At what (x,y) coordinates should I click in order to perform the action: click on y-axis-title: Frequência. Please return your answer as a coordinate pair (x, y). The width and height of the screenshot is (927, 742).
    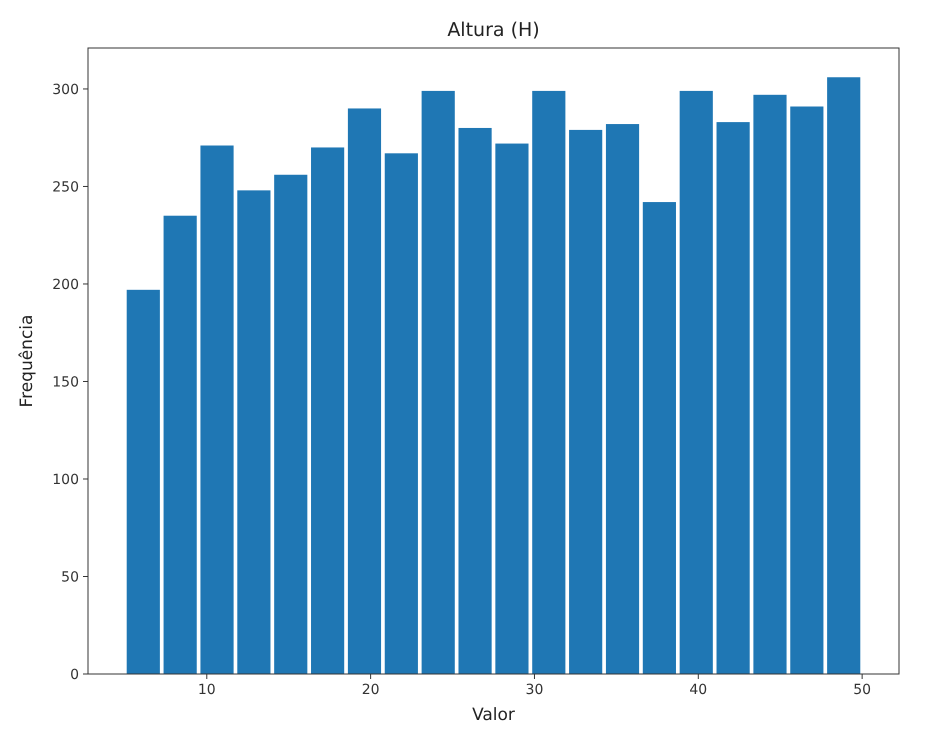
    Looking at the image, I should click on (27, 361).